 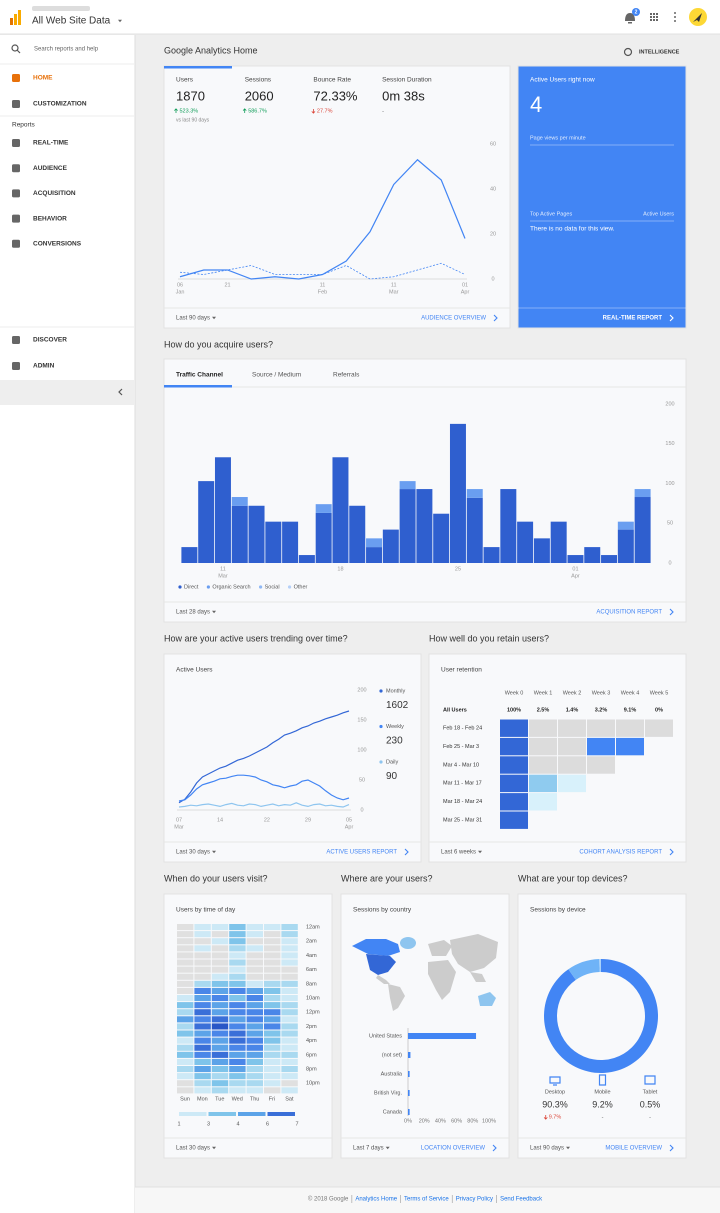 What do you see at coordinates (311, 1027) in the screenshot?
I see `hour-label: 2pm` at bounding box center [311, 1027].